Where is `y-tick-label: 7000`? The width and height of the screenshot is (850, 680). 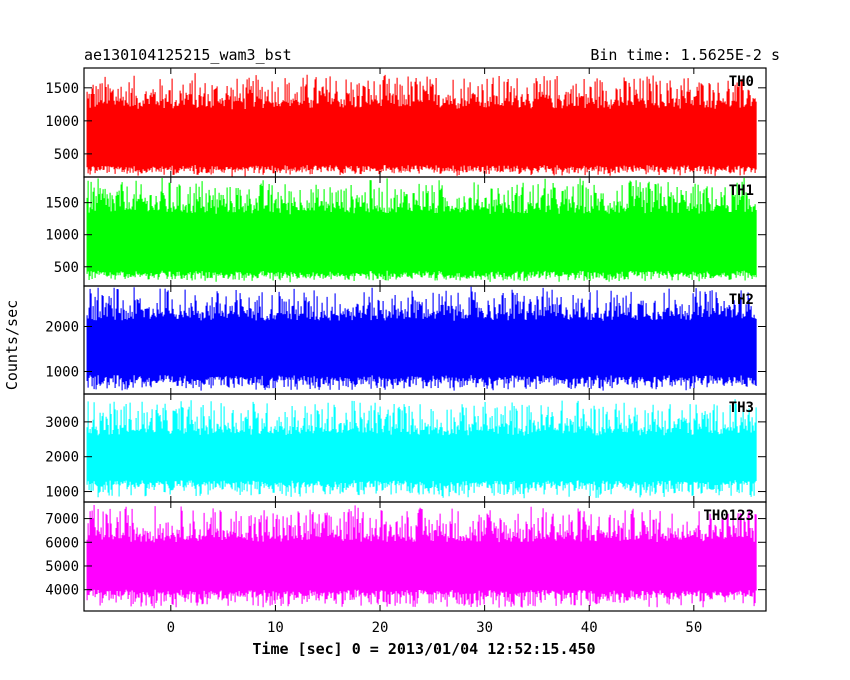 y-tick-label: 7000 is located at coordinates (62, 520).